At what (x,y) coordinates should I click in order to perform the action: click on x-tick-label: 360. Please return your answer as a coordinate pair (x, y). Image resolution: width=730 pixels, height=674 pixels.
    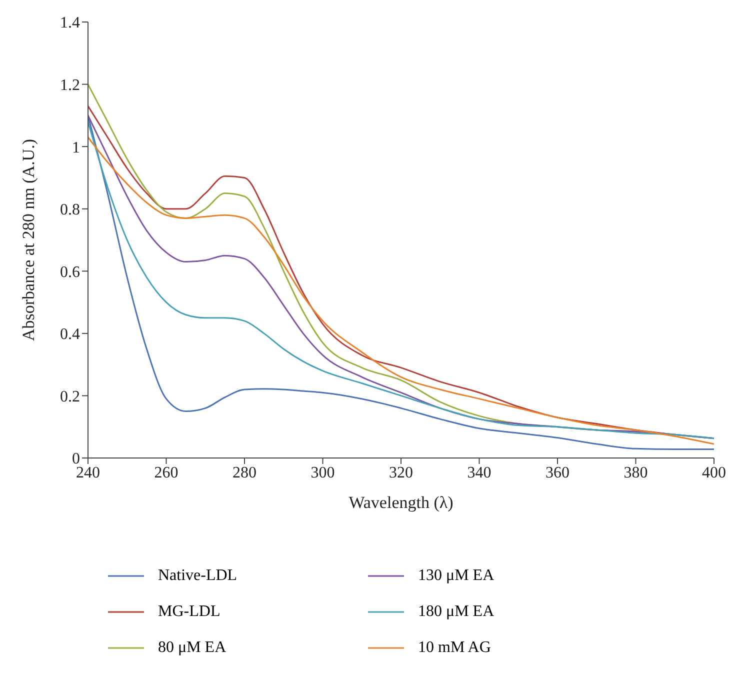
    Looking at the image, I should click on (558, 473).